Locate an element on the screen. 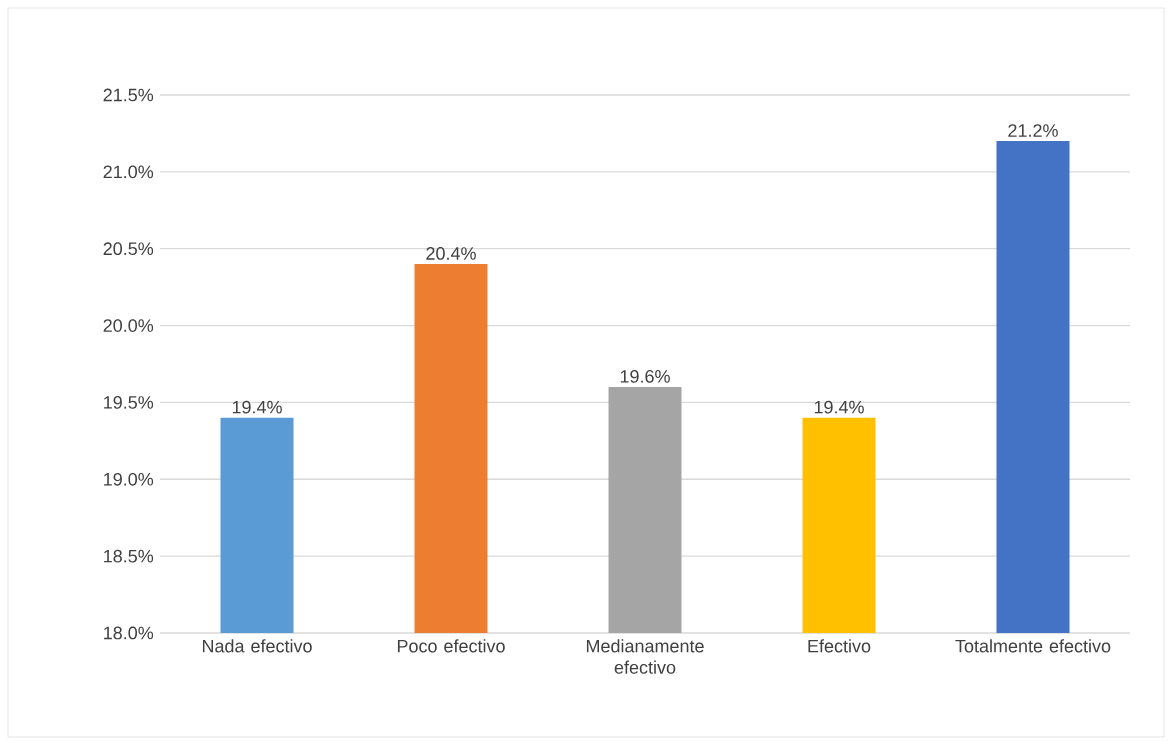 Image resolution: width=1172 pixels, height=745 pixels. x-tick-label: Nada efectivo is located at coordinates (257, 646).